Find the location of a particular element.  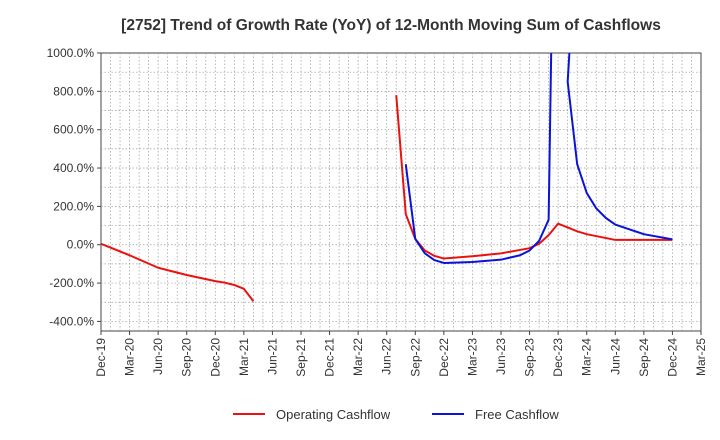

x-tick-label: Jun-20 is located at coordinates (158, 356).